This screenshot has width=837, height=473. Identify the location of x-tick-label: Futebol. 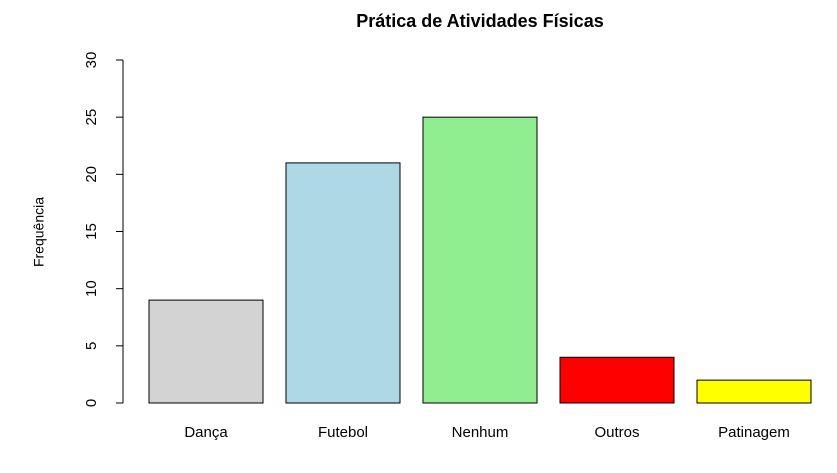
(343, 432).